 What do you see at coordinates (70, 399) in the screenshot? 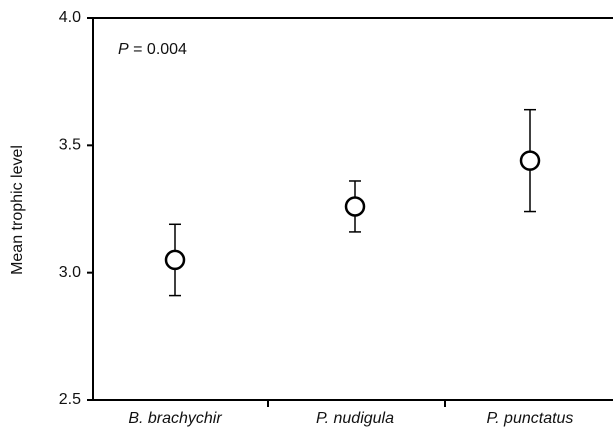
I see `y-tick-label: 2.5` at bounding box center [70, 399].